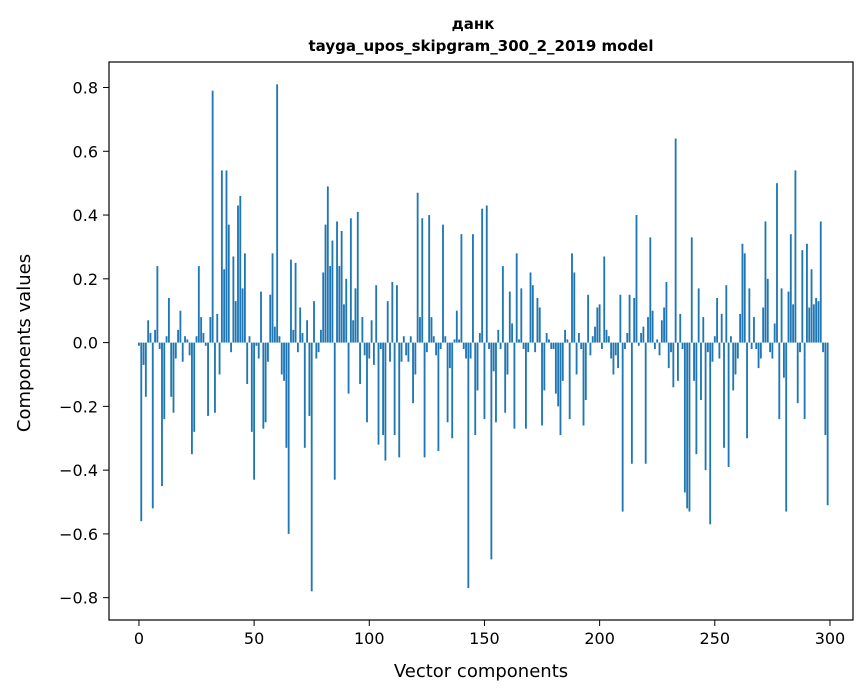 The image size is (867, 696). I want to click on y-tick-label: −0.6, so click(78, 534).